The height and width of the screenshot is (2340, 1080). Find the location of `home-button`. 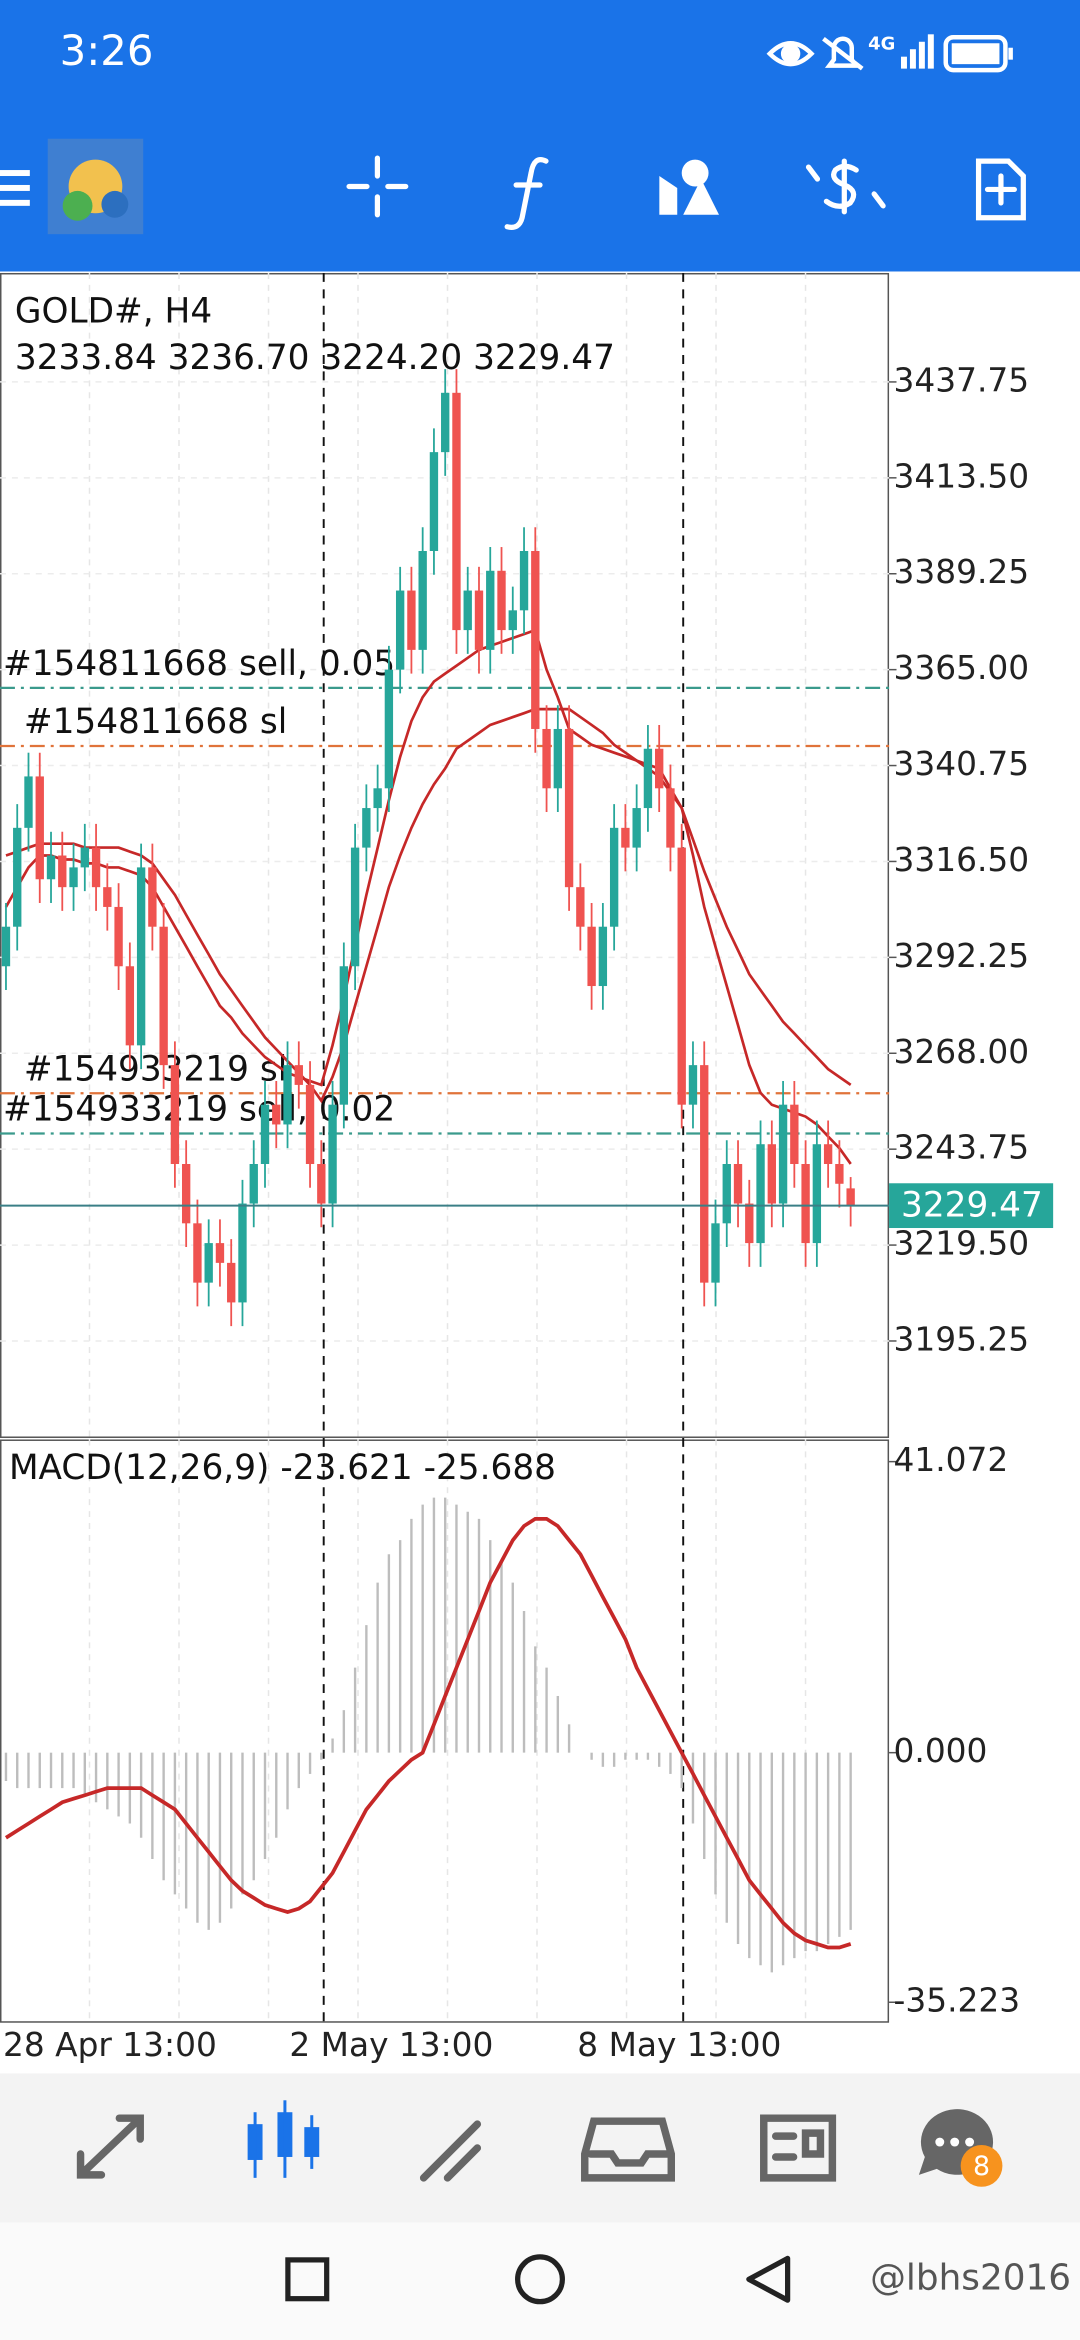

home-button is located at coordinates (540, 2279).